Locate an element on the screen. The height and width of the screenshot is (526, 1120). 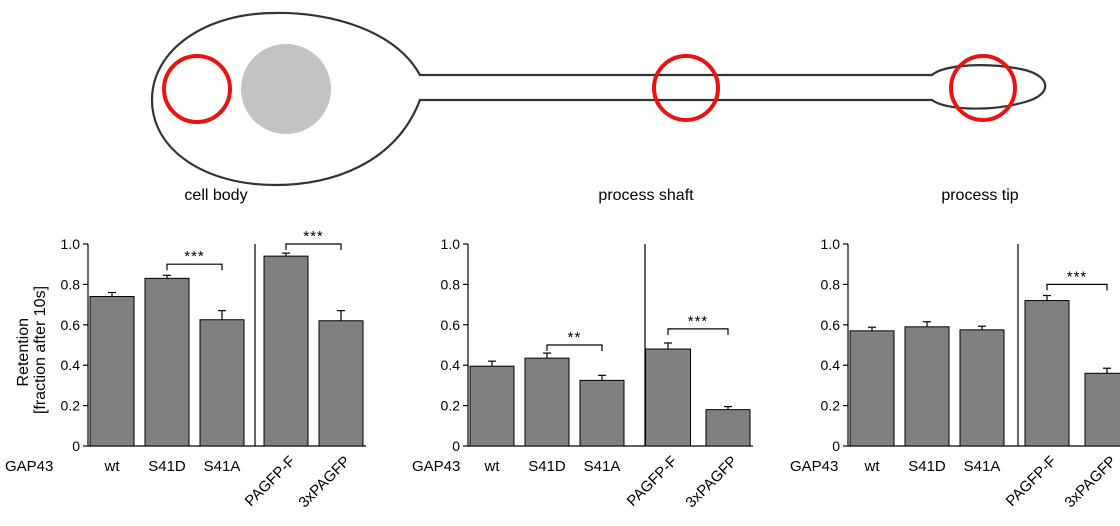
region-label-cell-body: cell body is located at coordinates (215, 195).